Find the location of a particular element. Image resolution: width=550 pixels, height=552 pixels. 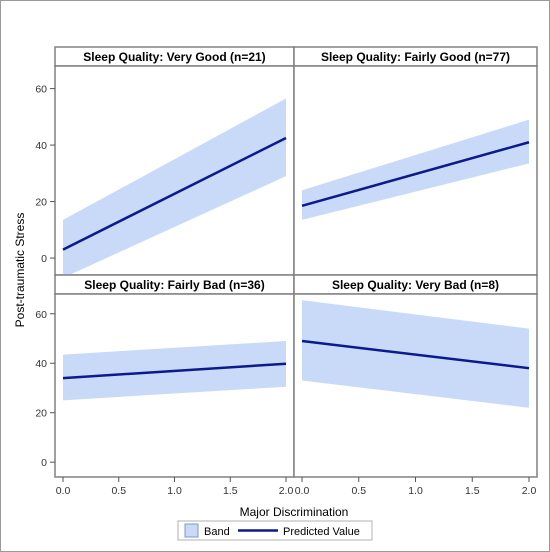

y-axis-label: Post-traumatic Stress is located at coordinates (20, 270).